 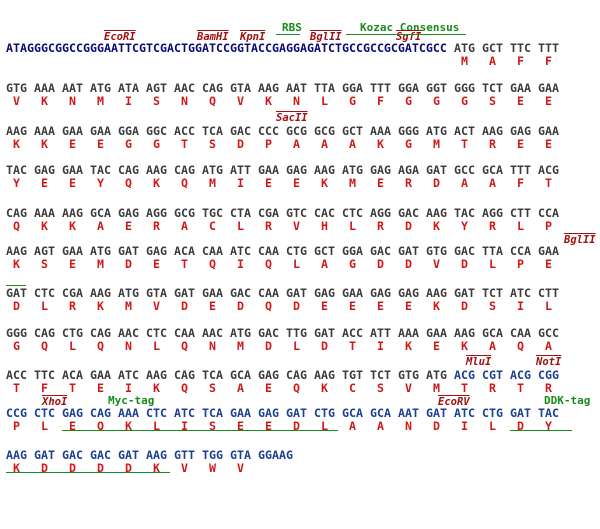 I want to click on codon: CAA, so click(x=268, y=251).